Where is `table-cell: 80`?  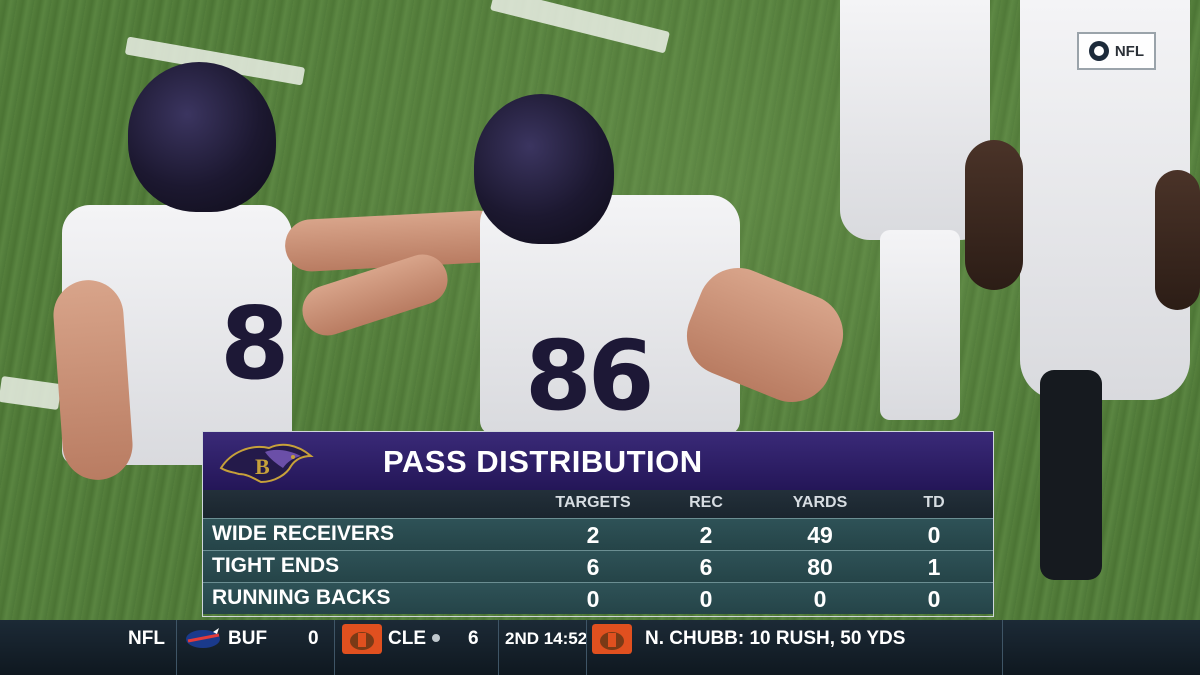
table-cell: 80 is located at coordinates (820, 567).